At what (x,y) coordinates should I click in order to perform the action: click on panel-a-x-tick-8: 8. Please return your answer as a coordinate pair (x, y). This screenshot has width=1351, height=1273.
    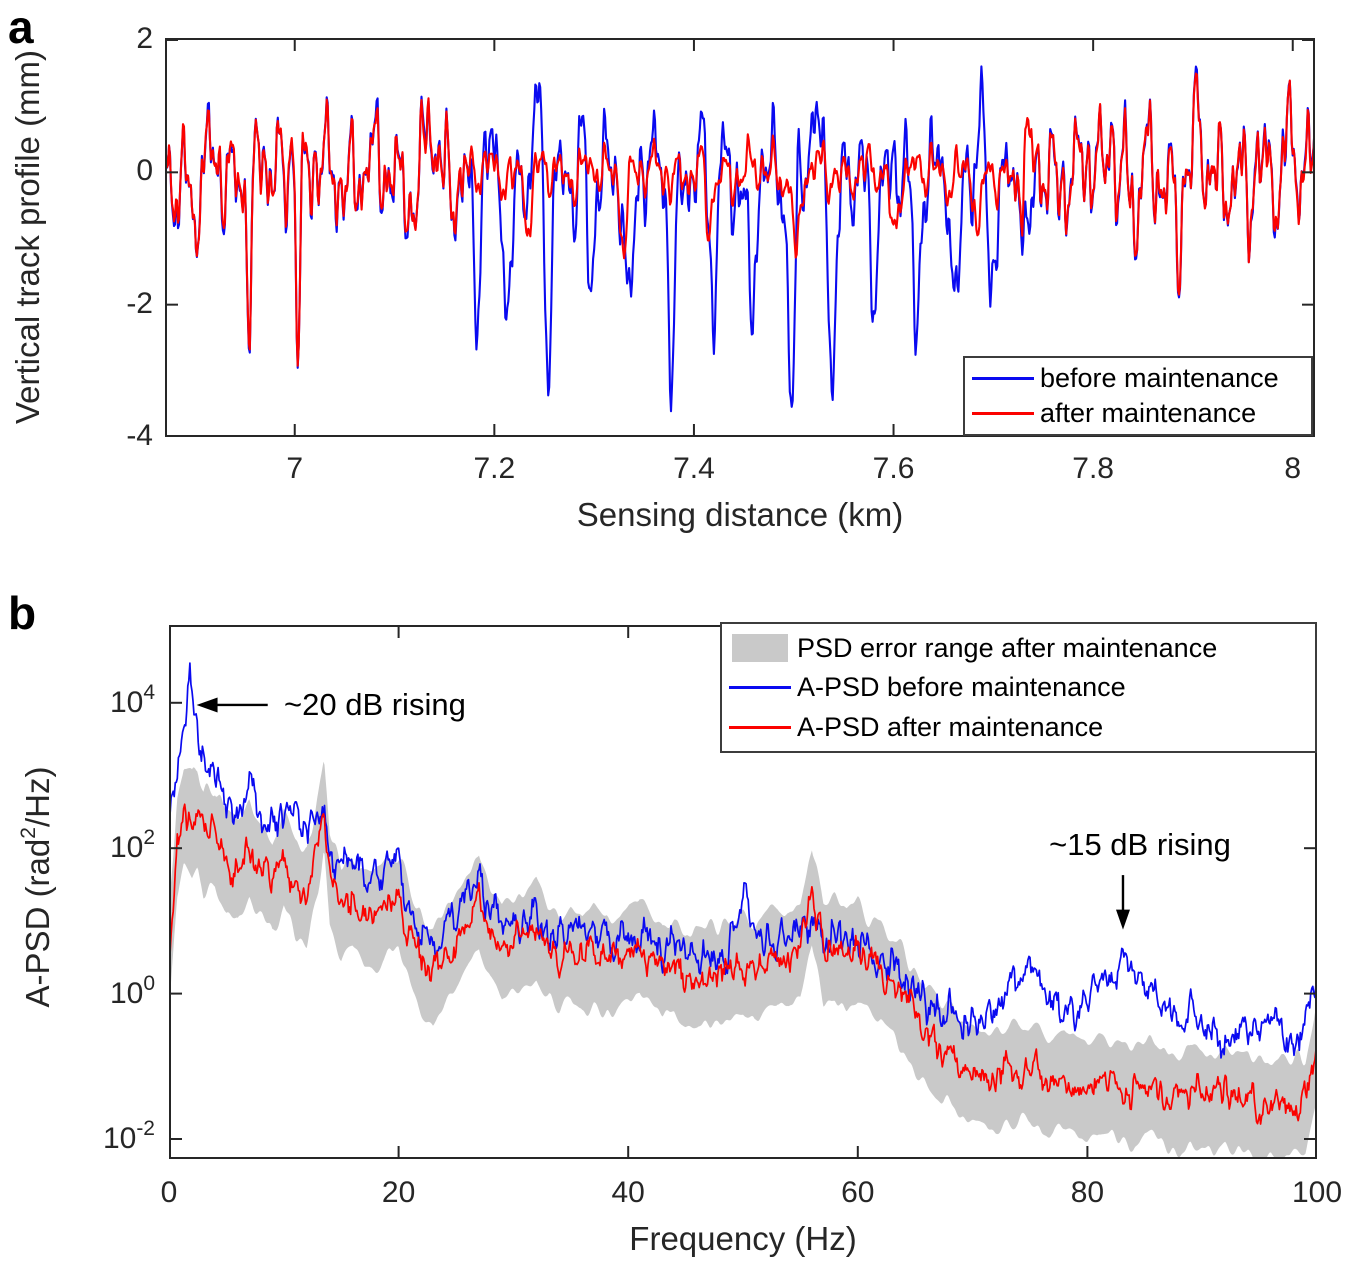
    Looking at the image, I should click on (1293, 468).